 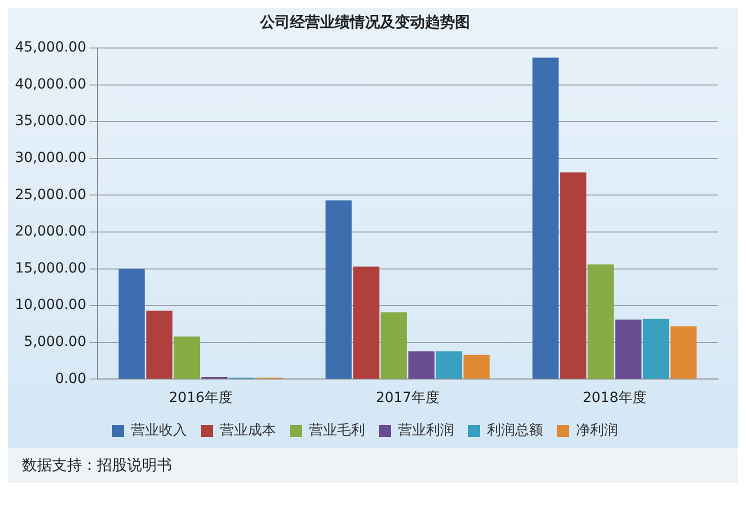 What do you see at coordinates (50, 84) in the screenshot?
I see `y-tick-label: 40,000.00` at bounding box center [50, 84].